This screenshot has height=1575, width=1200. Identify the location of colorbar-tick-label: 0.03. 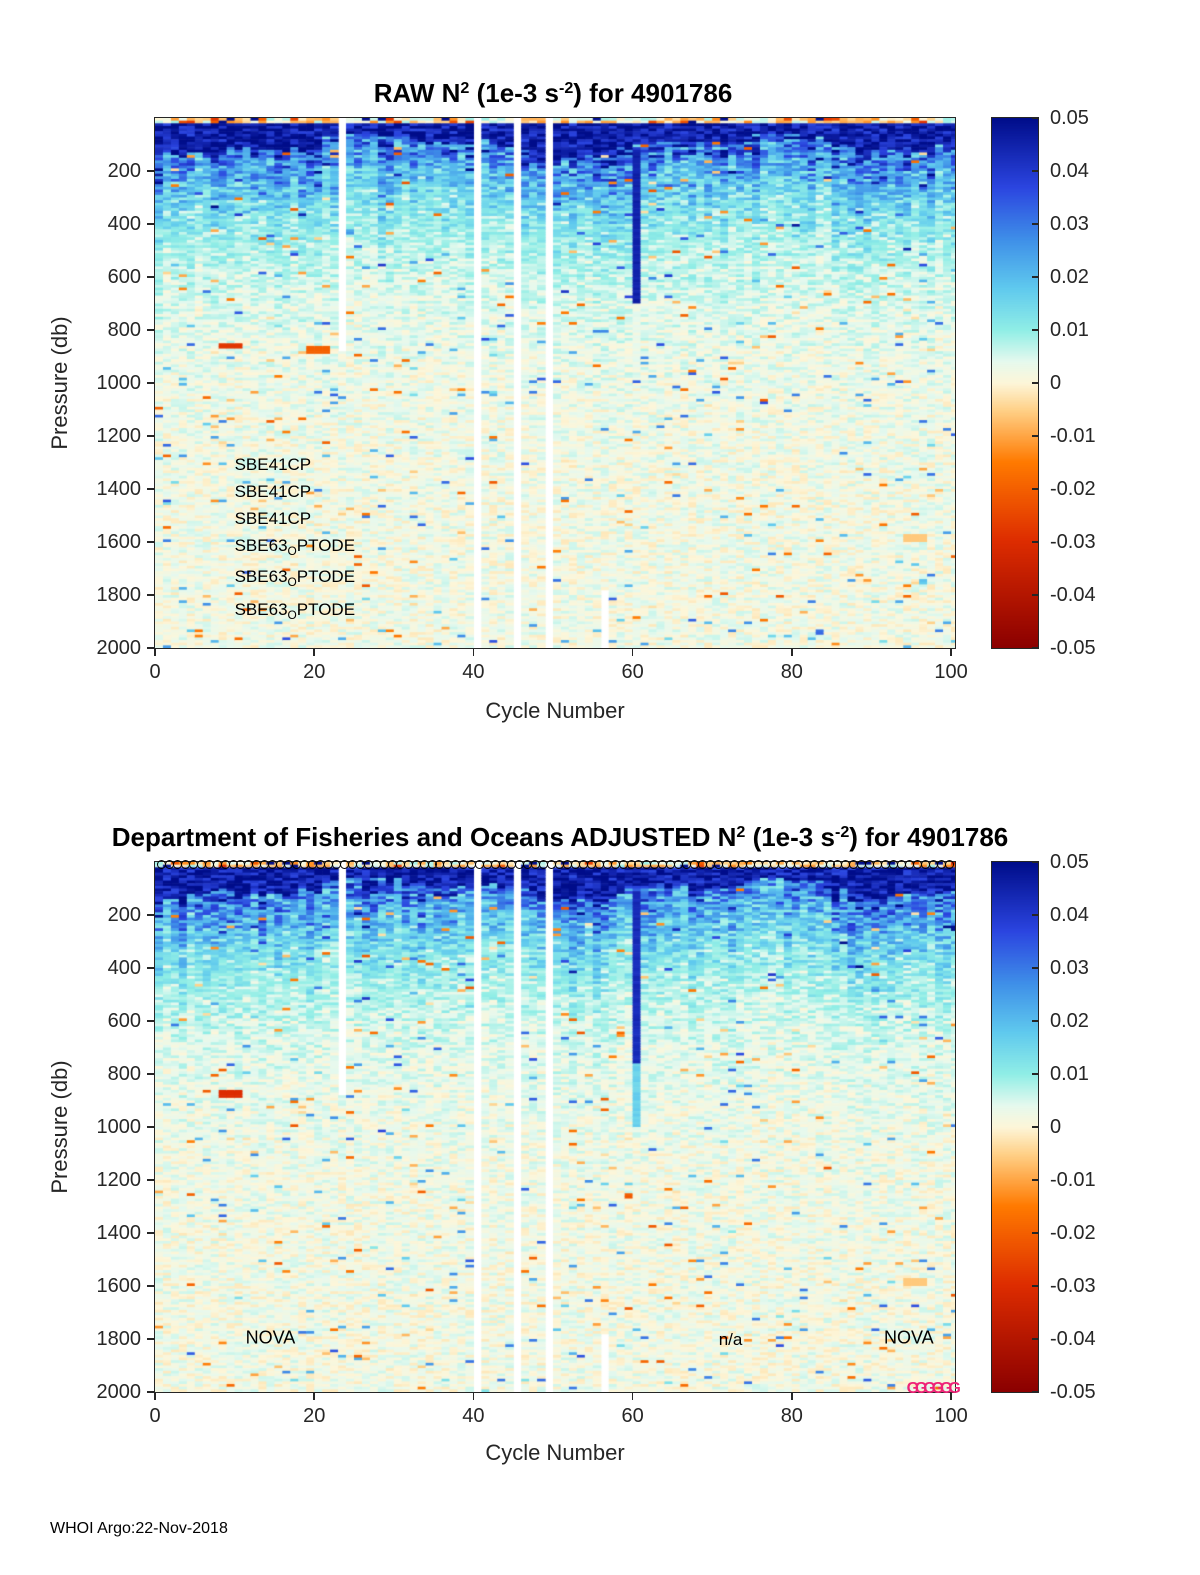
(1069, 968).